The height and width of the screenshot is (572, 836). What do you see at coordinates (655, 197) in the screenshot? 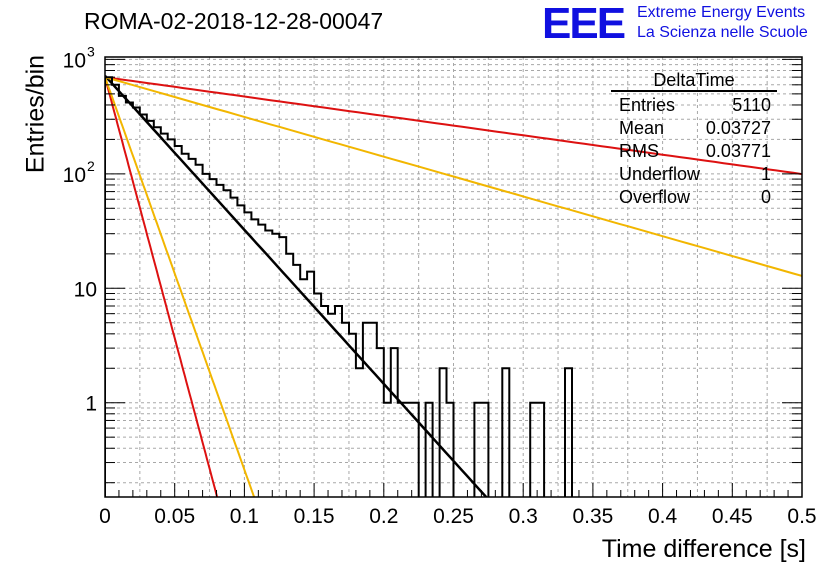
I see `stats-label: Overflow` at bounding box center [655, 197].